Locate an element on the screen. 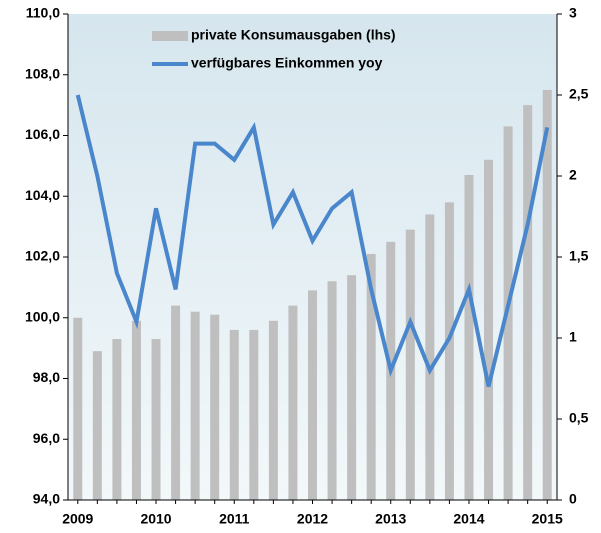  x-tick-label: 2010 is located at coordinates (155, 519).